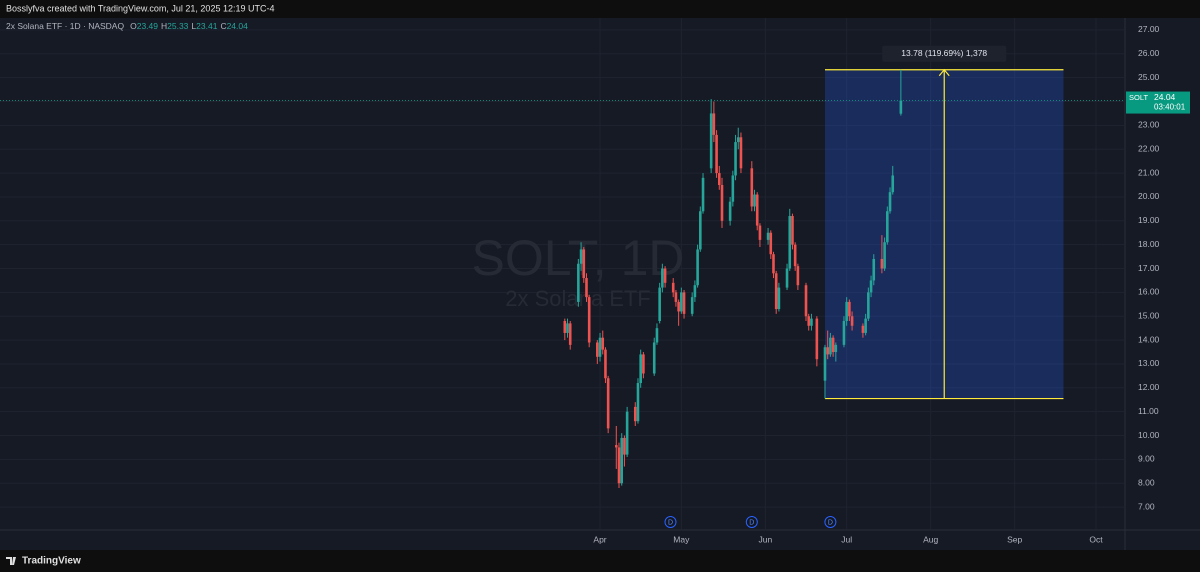 The image size is (1200, 572). Describe the element at coordinates (1149, 292) in the screenshot. I see `y-tick-label: 16.00` at that location.